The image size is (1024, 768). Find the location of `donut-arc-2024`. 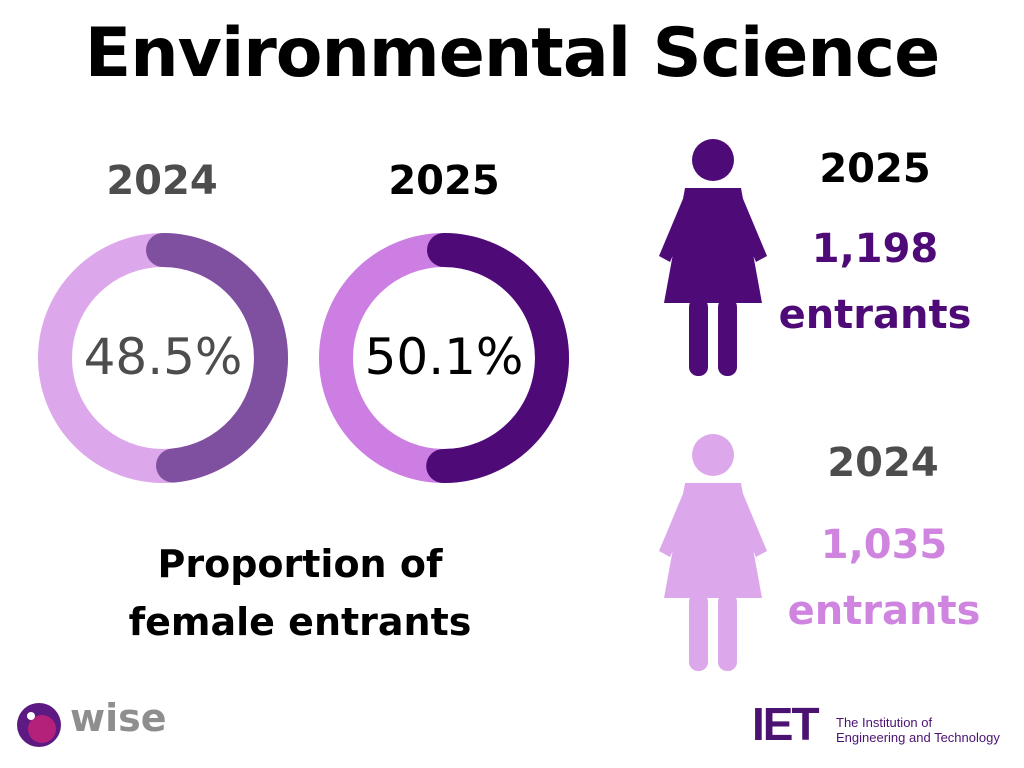

donut-arc-2024 is located at coordinates (163, 358).